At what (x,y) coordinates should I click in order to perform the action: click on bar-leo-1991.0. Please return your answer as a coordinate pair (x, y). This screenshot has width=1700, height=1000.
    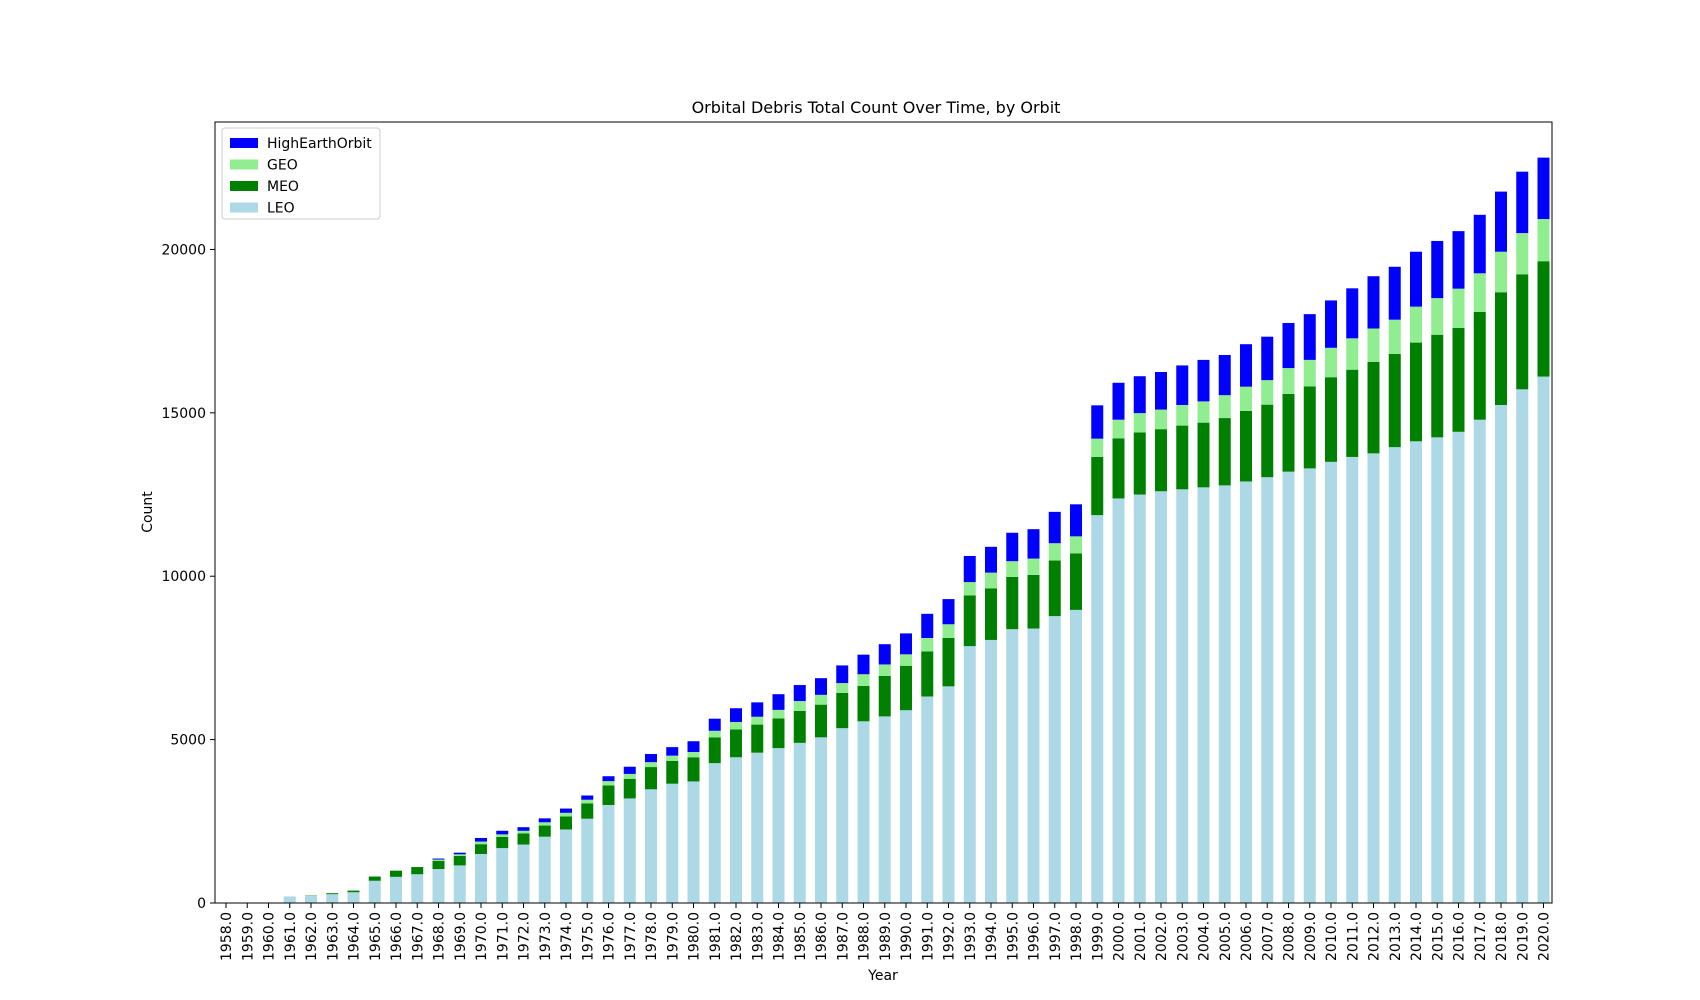
    Looking at the image, I should click on (927, 799).